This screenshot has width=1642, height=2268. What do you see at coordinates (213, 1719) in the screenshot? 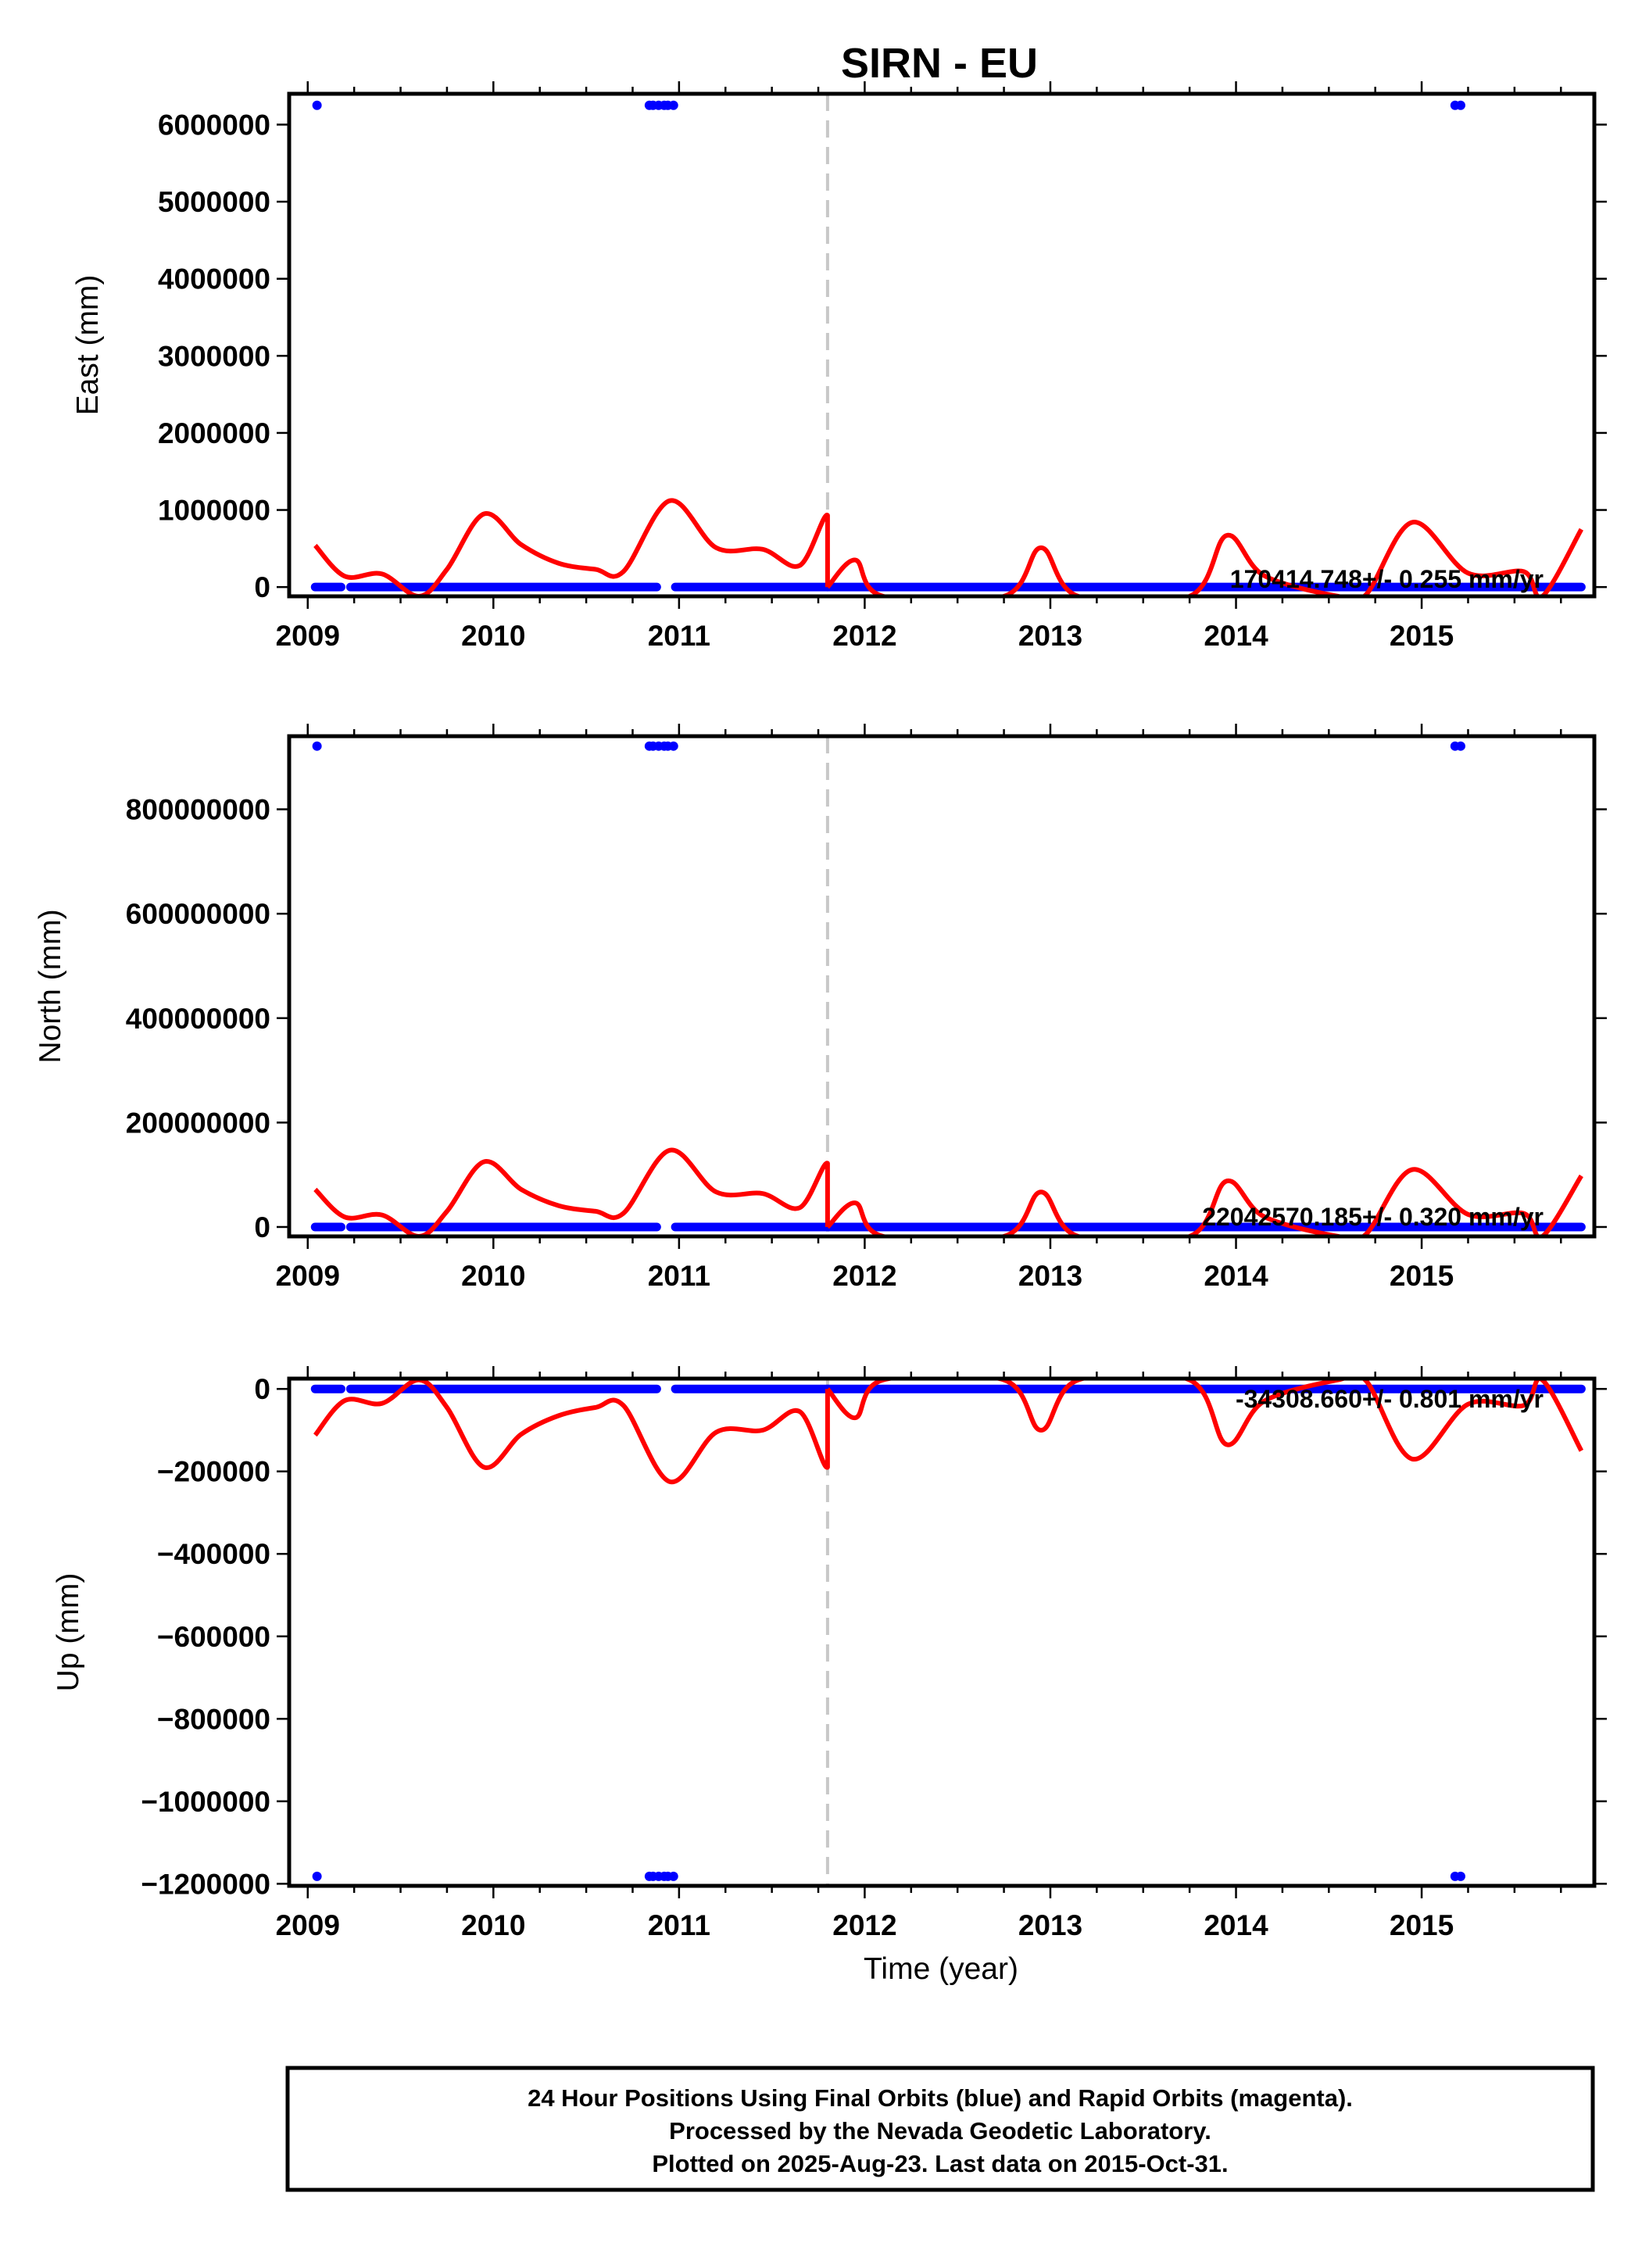
I see `y-tick-label: −800000` at bounding box center [213, 1719].